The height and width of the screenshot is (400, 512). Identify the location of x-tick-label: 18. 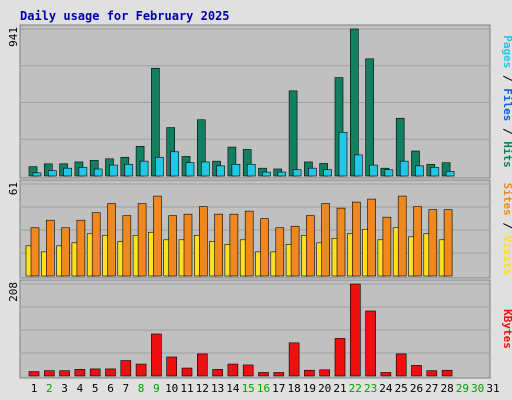
(293, 388).